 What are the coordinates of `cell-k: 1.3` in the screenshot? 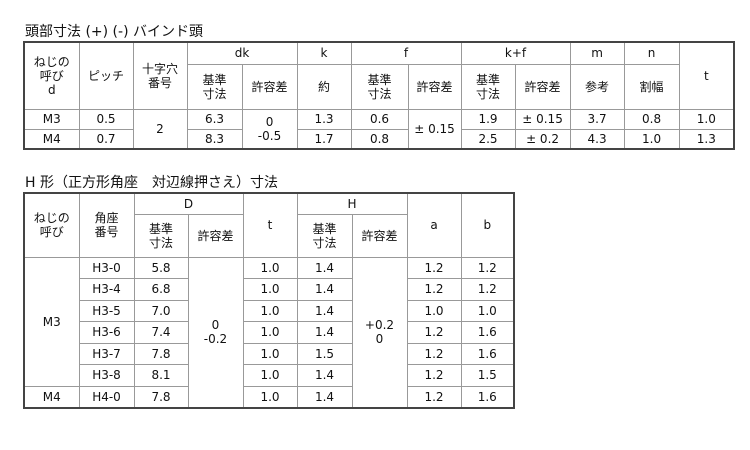 It's located at (324, 119).